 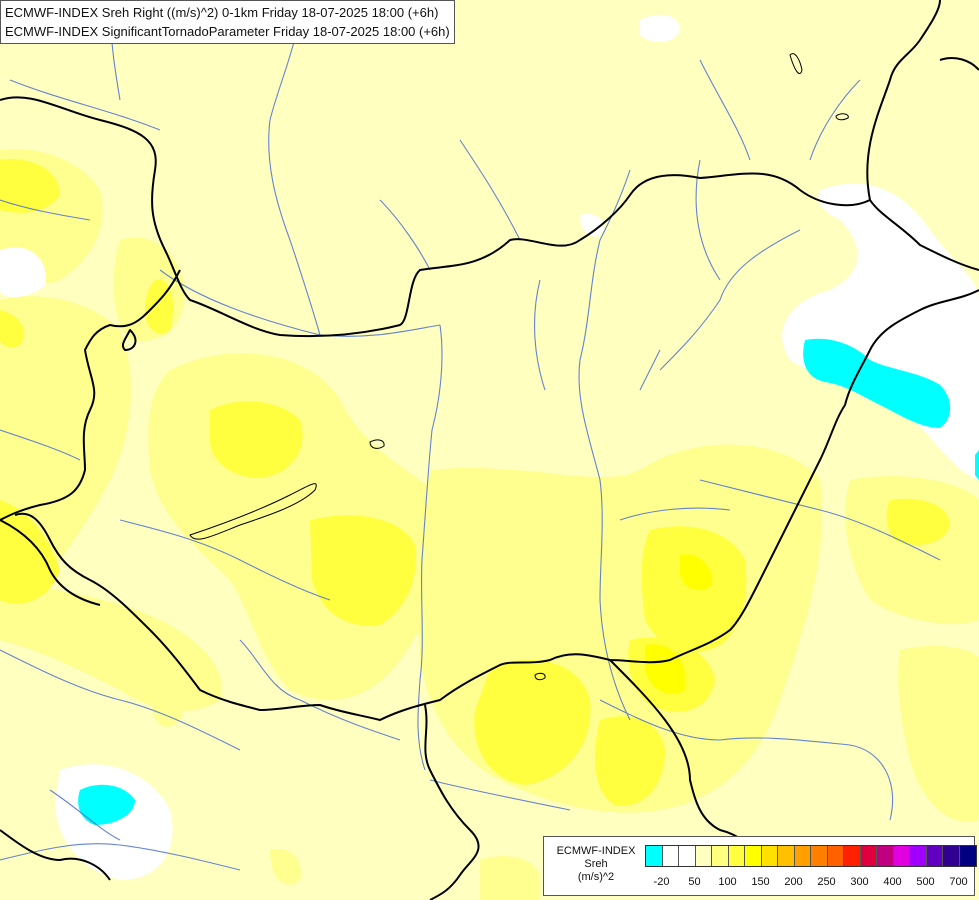 What do you see at coordinates (596, 851) in the screenshot?
I see `legend-model: ECMWF-INDEX` at bounding box center [596, 851].